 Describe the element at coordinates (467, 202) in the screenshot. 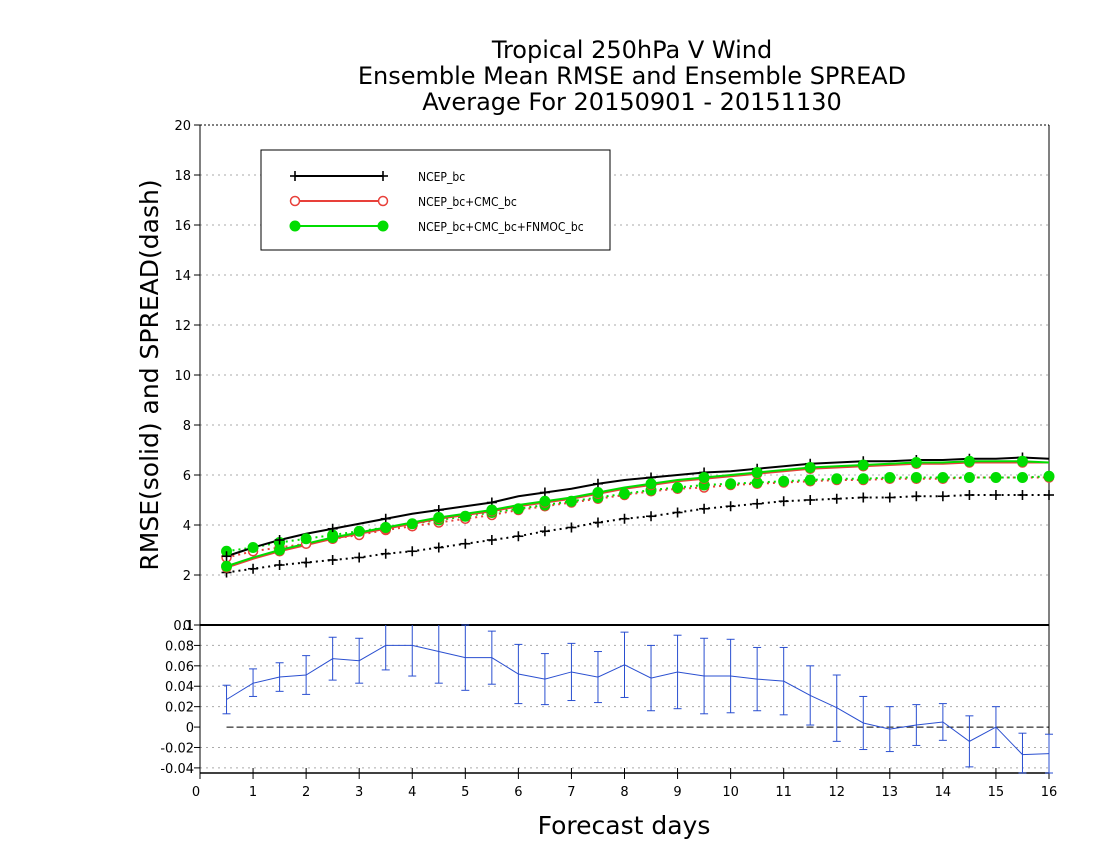

I see `legend-label-2: NCEP_bc+CMC_bc` at that location.